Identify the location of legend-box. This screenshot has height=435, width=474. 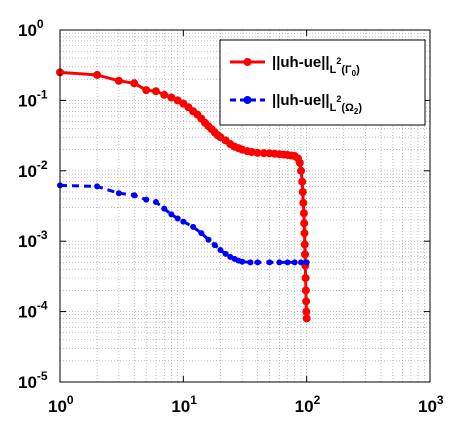
(322, 82).